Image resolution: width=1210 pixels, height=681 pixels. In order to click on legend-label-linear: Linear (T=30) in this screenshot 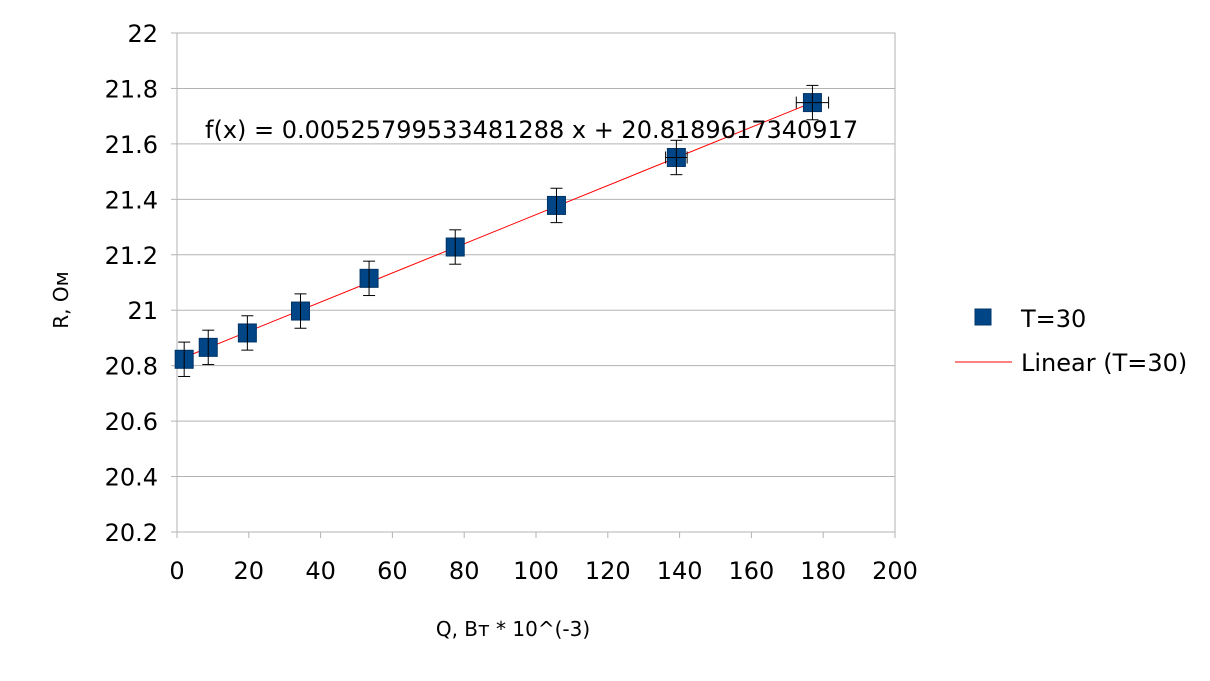, I will do `click(1104, 363)`.